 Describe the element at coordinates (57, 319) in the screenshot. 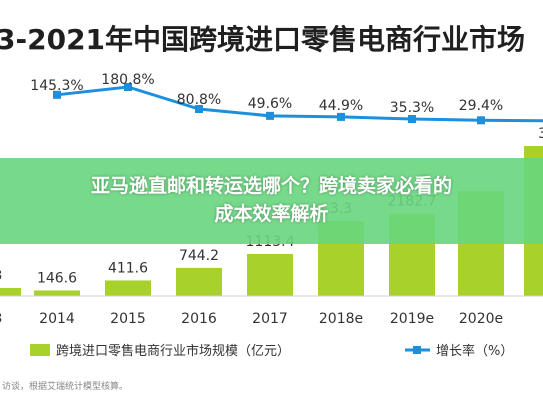

I see `x-tick-label-1: 2014` at that location.